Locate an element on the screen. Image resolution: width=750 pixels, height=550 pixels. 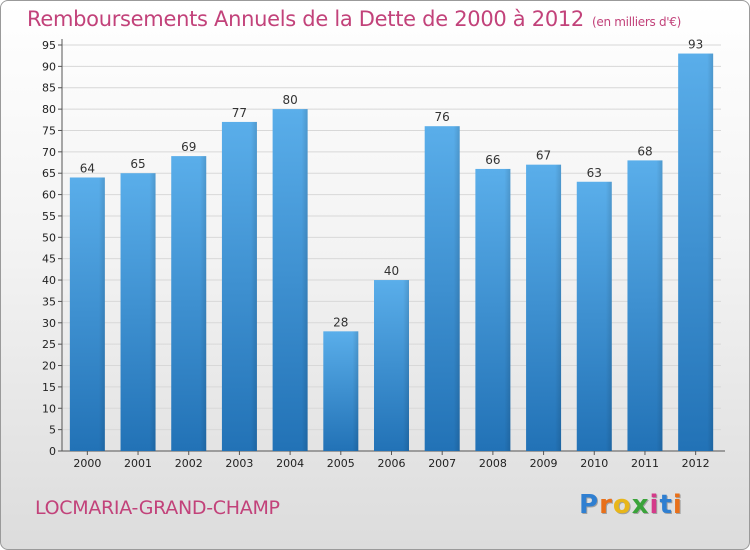
y-tick-label: 80 is located at coordinates (49, 109).